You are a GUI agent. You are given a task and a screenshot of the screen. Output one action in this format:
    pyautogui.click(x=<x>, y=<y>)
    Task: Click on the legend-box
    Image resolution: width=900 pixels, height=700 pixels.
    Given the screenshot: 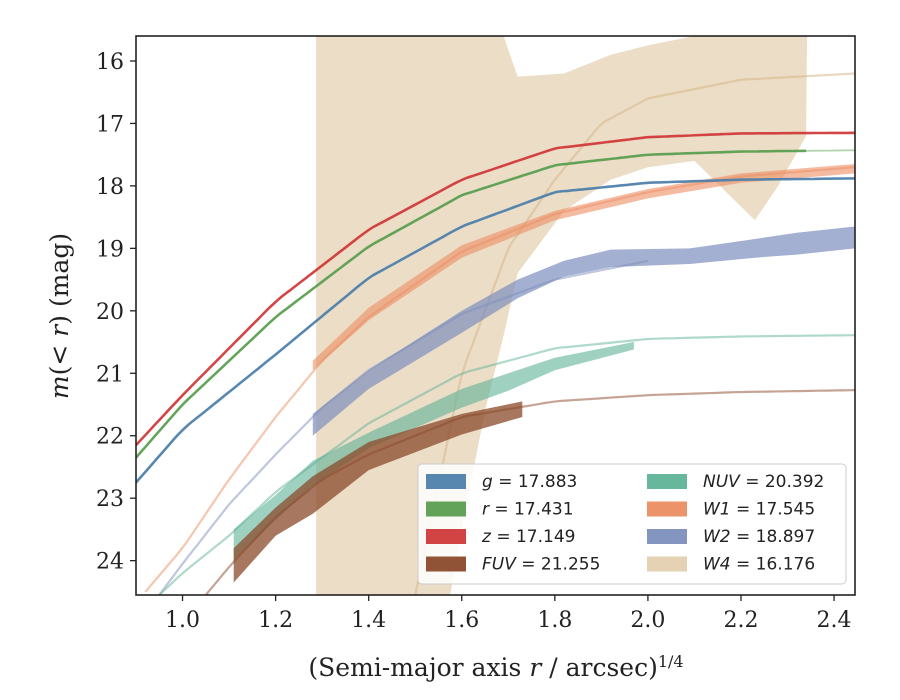 What is the action you would take?
    pyautogui.click(x=632, y=524)
    